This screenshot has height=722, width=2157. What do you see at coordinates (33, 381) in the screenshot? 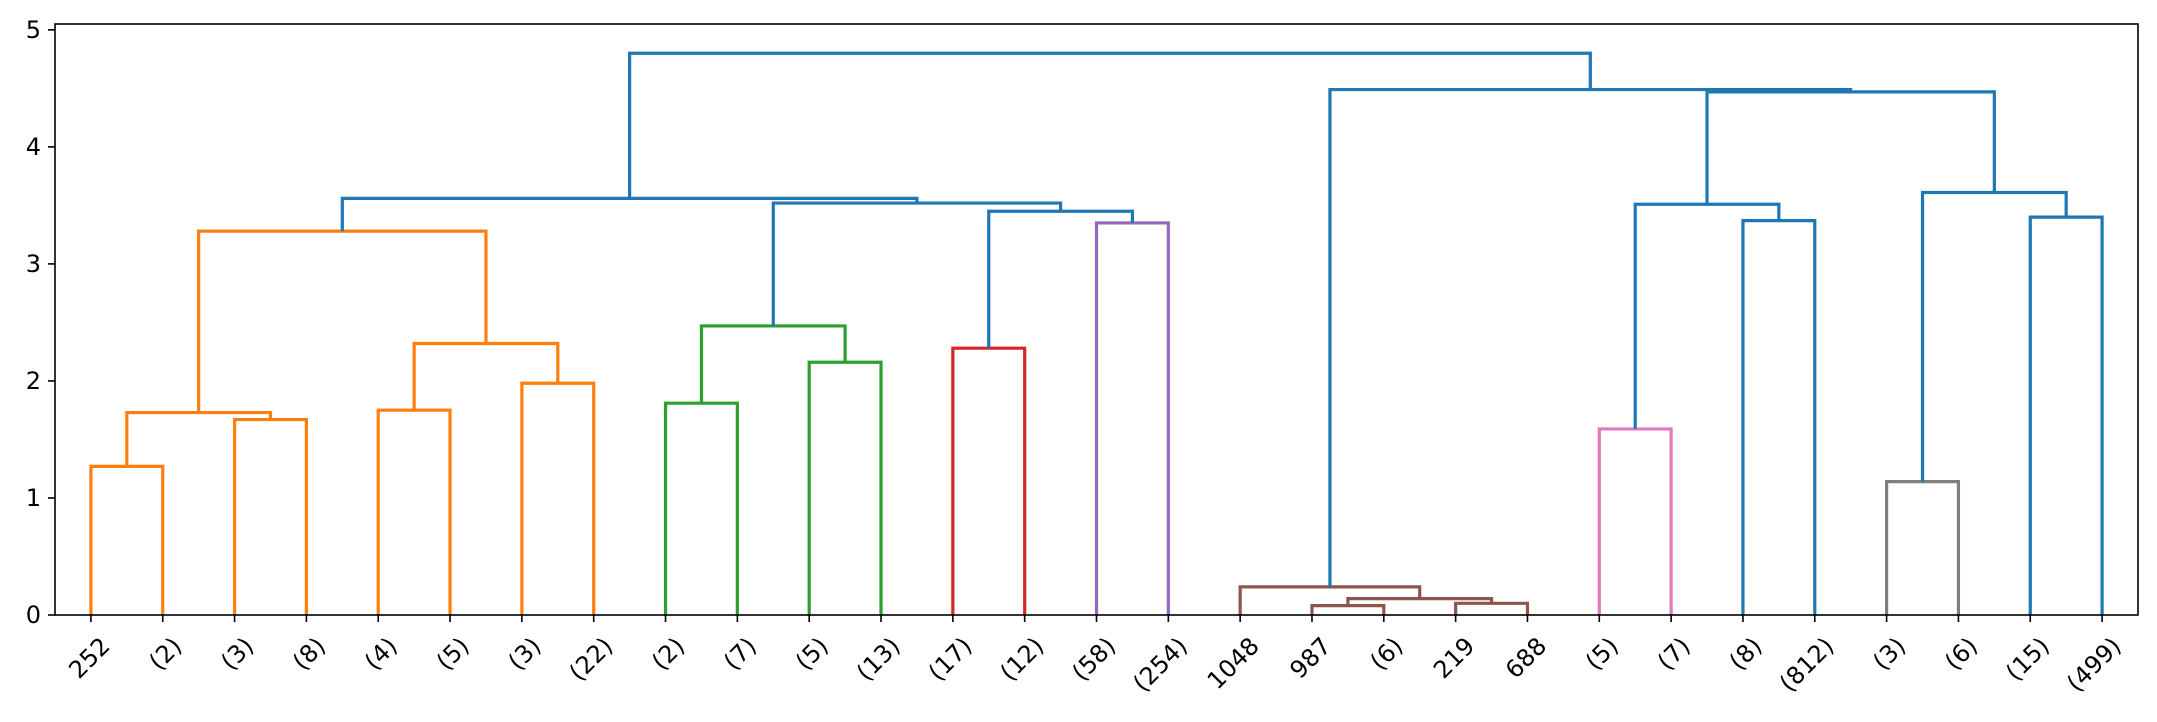
I see `y-tick-label: 2` at bounding box center [33, 381].